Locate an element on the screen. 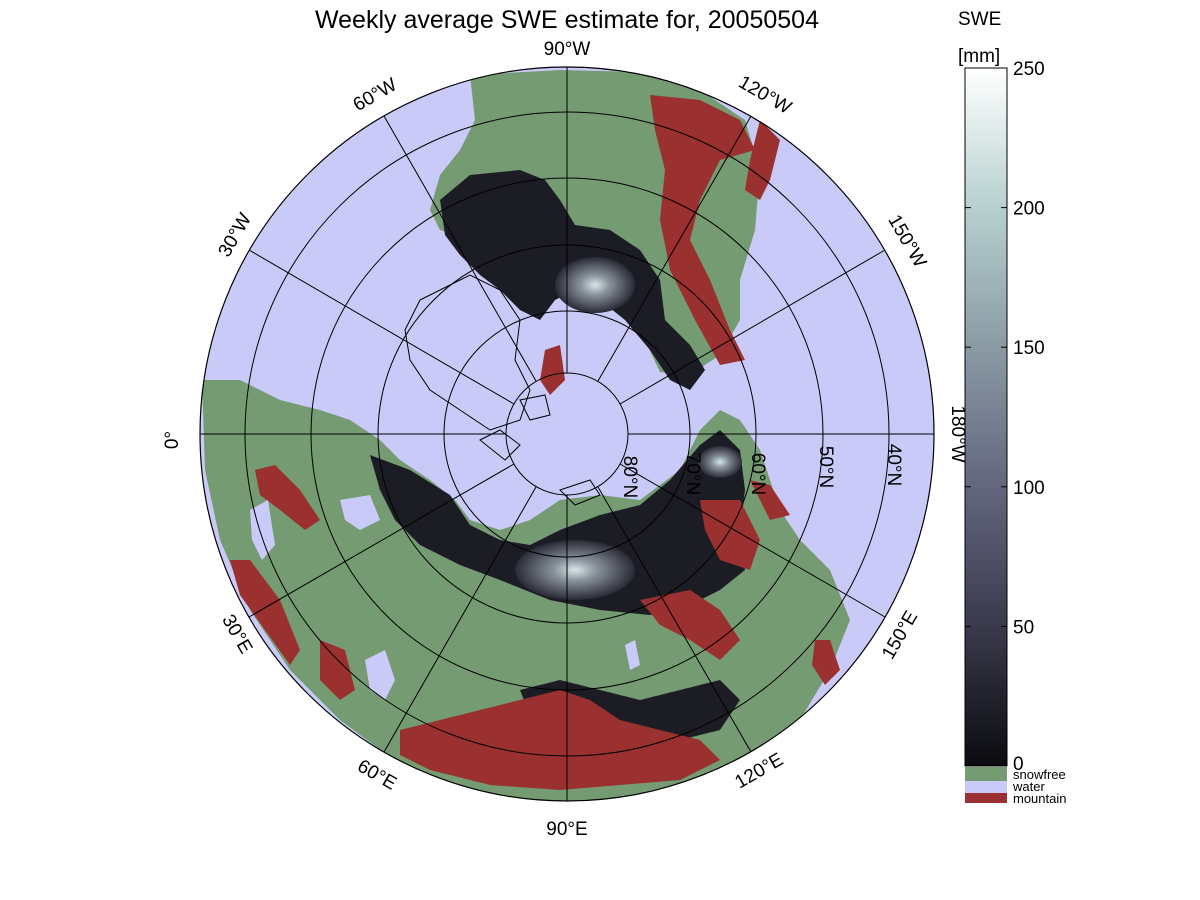 The height and width of the screenshot is (900, 1200). lon-label-90w: 90°W is located at coordinates (567, 49).